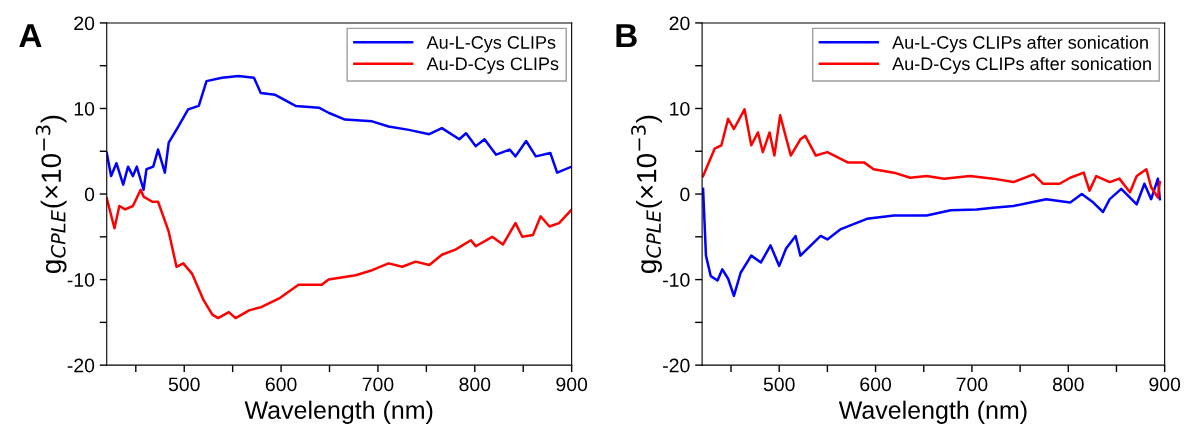  What do you see at coordinates (1021, 65) in the screenshot?
I see `legend-label: Au-D-Cys CLIPs after sonication` at bounding box center [1021, 65].